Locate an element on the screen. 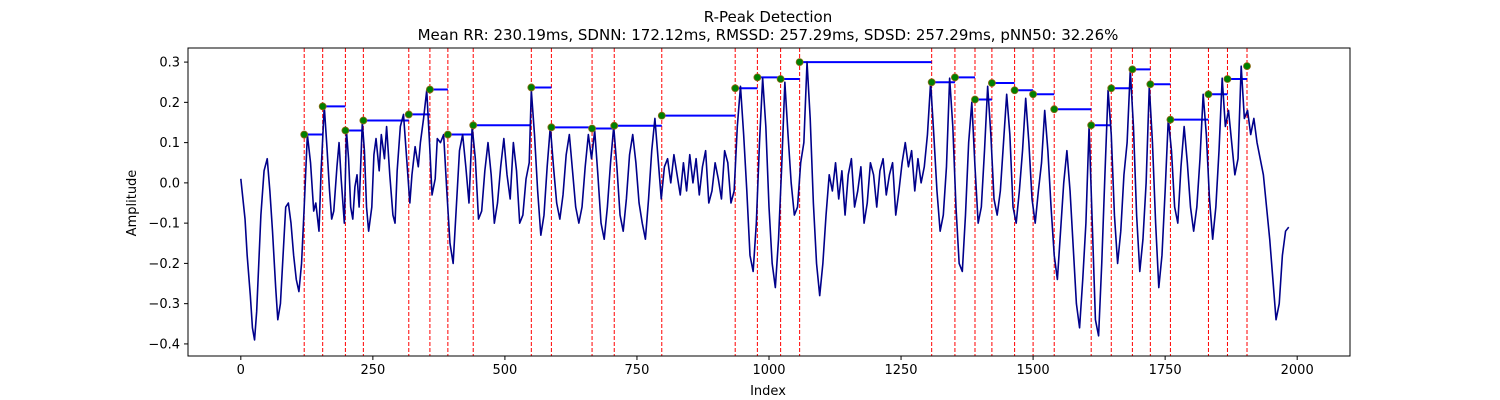 This screenshot has height=400, width=1500. y-tick-label-7: −0.4 is located at coordinates (164, 344).